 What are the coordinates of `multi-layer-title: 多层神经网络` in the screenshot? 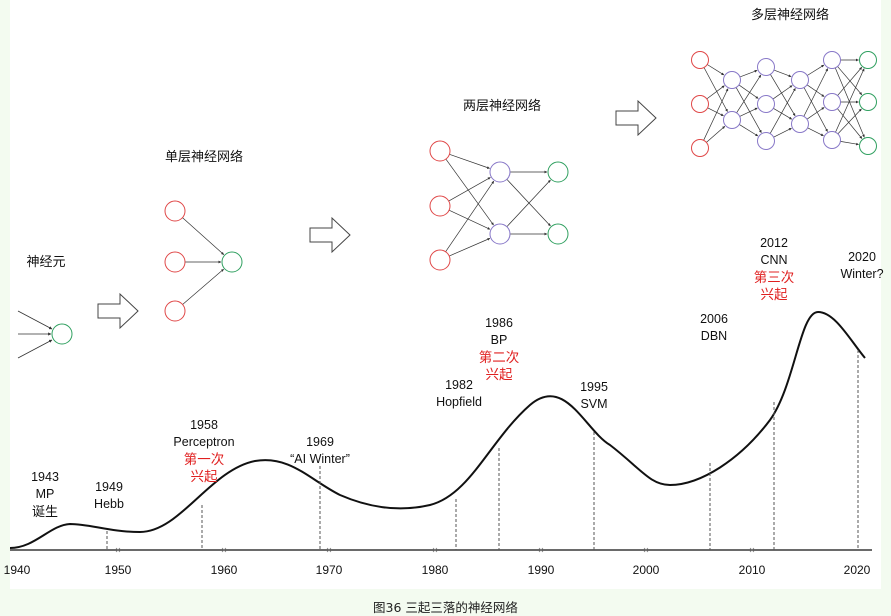 It's located at (790, 14).